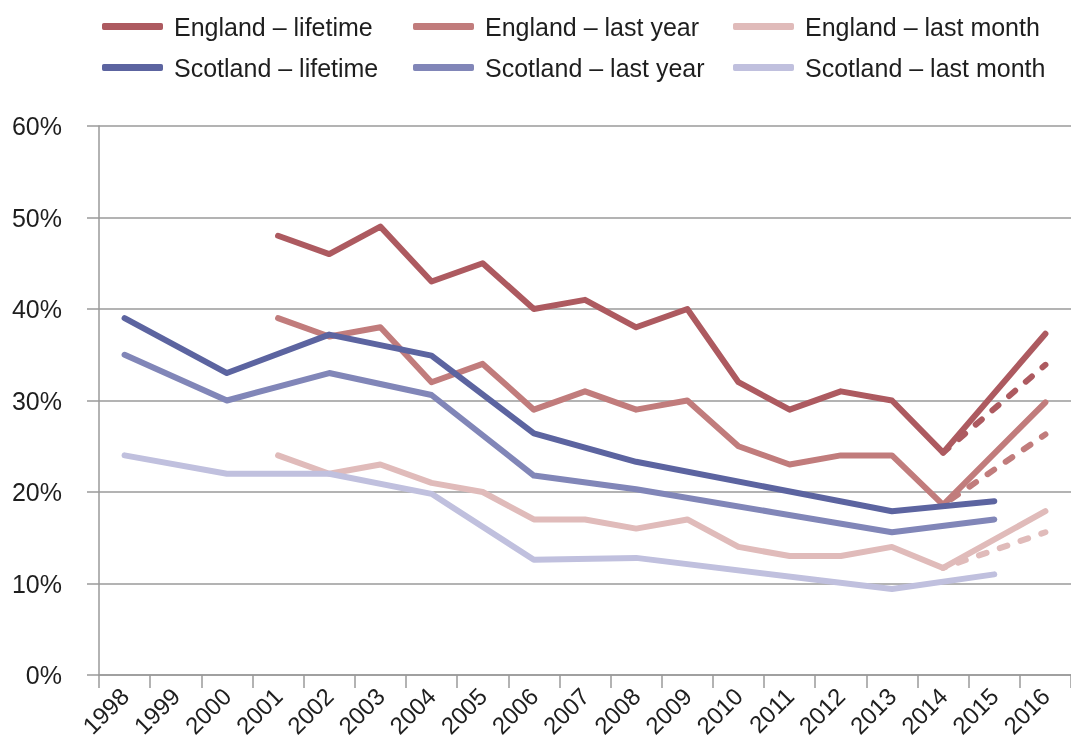 This screenshot has width=1071, height=746. What do you see at coordinates (36, 309) in the screenshot?
I see `y-tick-label: 40%` at bounding box center [36, 309].